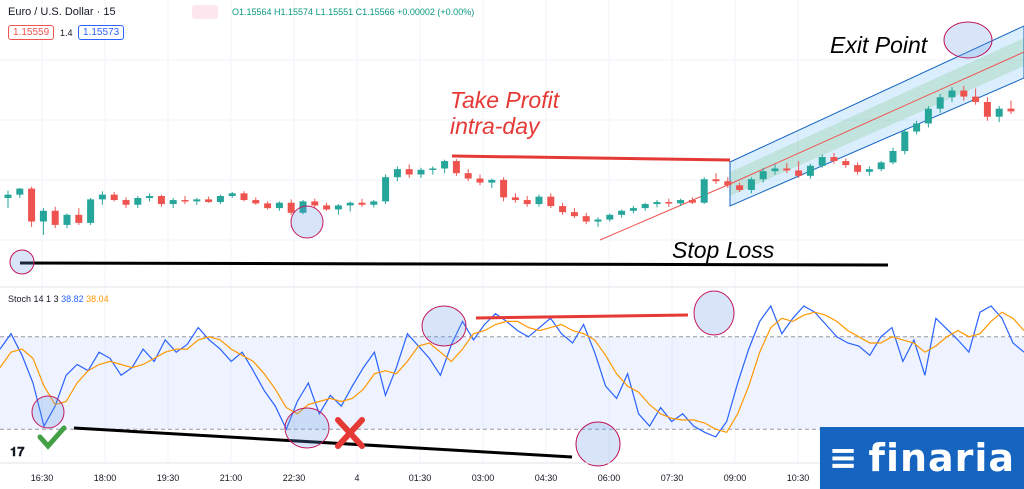 The height and width of the screenshot is (489, 1024). I want to click on finaria-logo: ≡ finaria, so click(922, 458).